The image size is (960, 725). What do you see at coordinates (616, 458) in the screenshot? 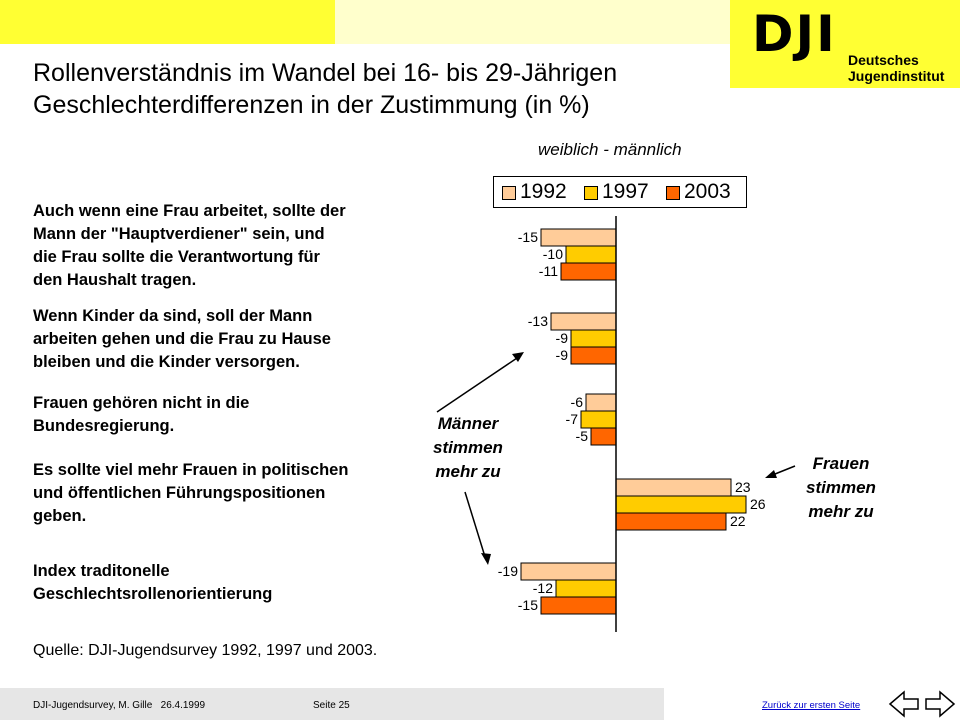
I see `annotation-arrows` at bounding box center [616, 458].